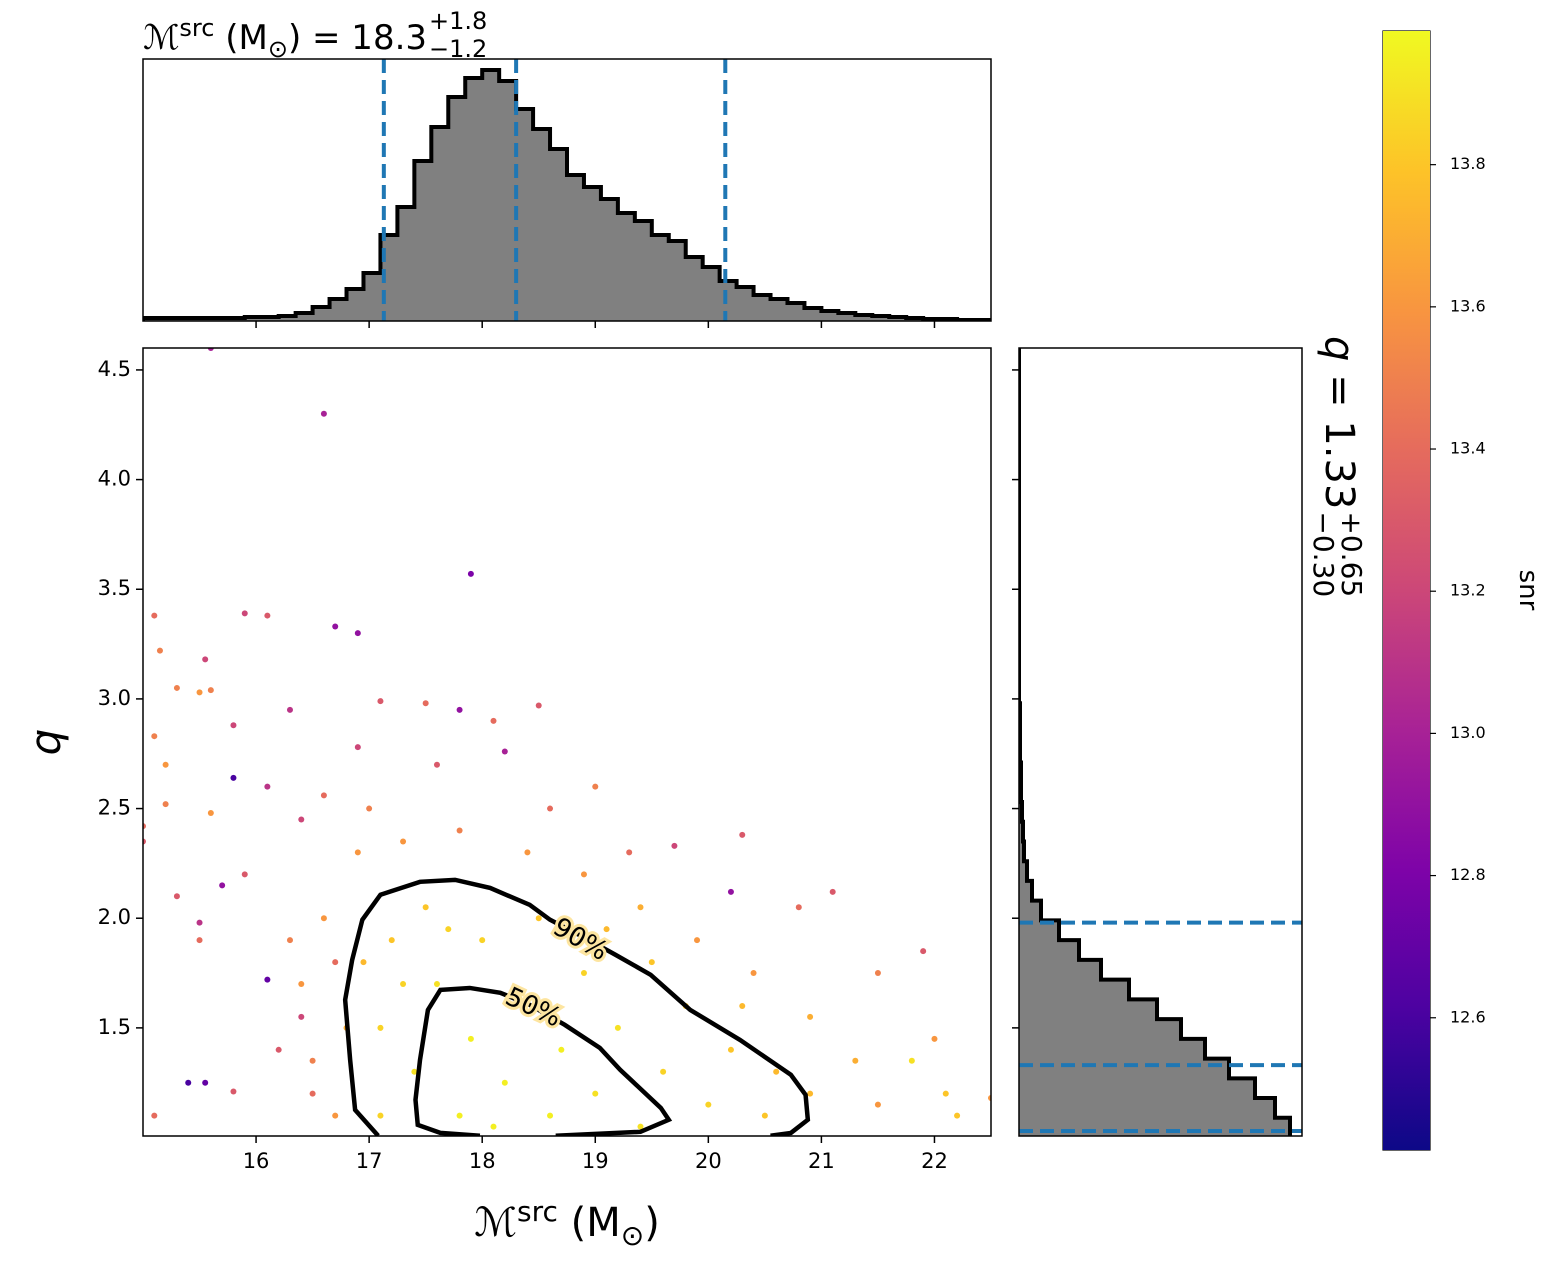 The image size is (1563, 1267). Describe the element at coordinates (1528, 590) in the screenshot. I see `colorbar-label: snr` at that location.